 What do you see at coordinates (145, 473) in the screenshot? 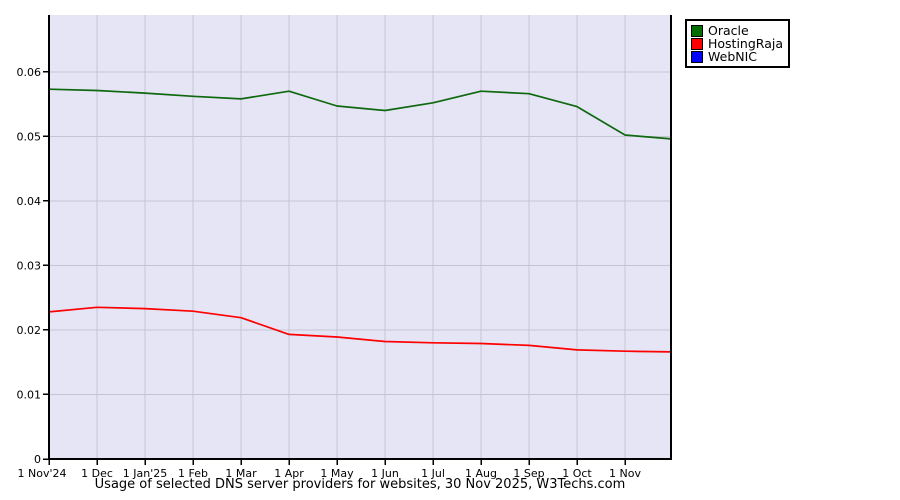
I see `x-tick-label: 1 Jan'25` at bounding box center [145, 473].